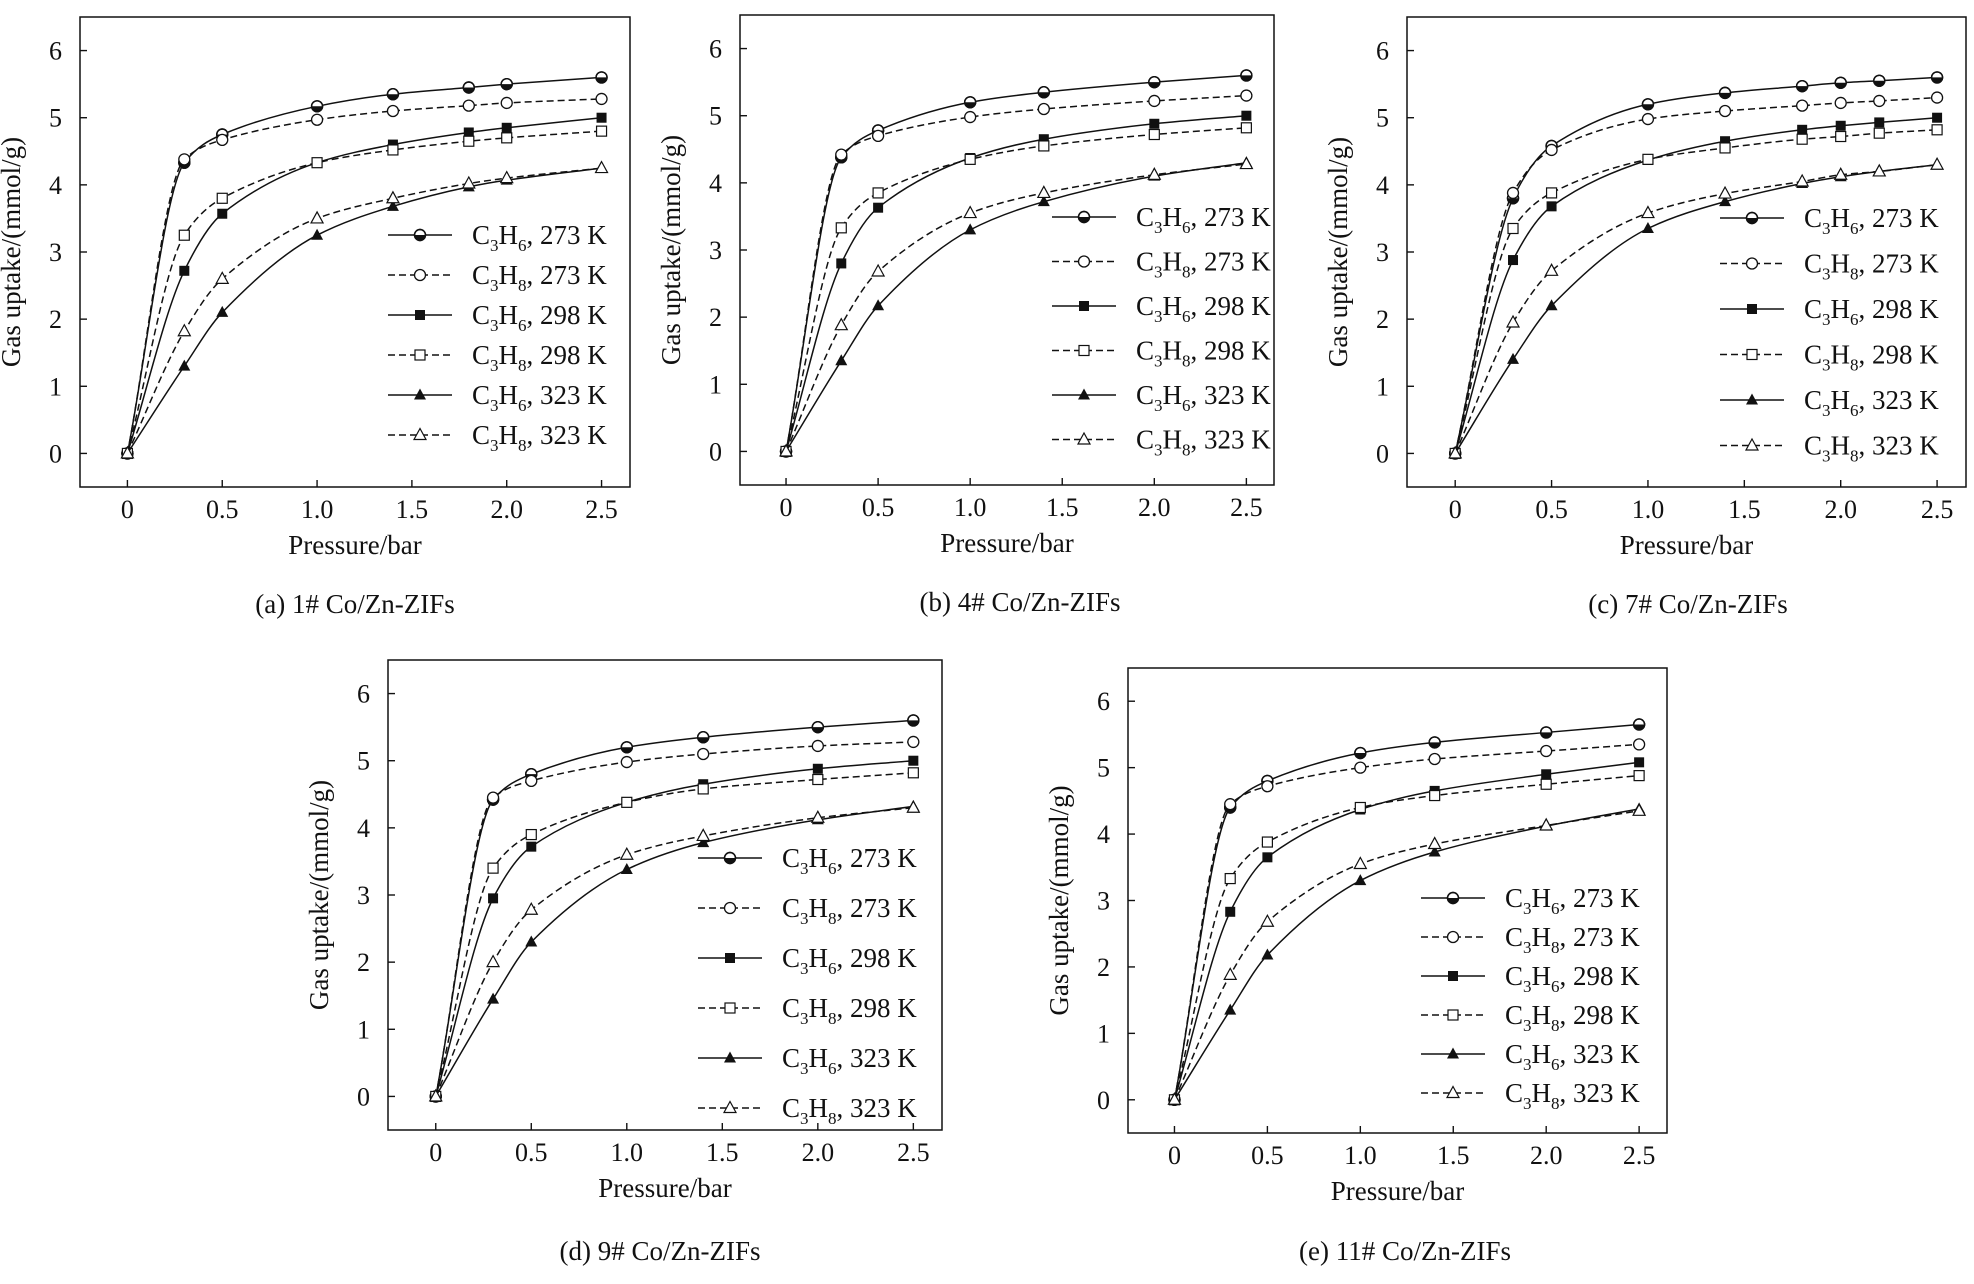  I want to click on plot-frame, so click(355, 252).